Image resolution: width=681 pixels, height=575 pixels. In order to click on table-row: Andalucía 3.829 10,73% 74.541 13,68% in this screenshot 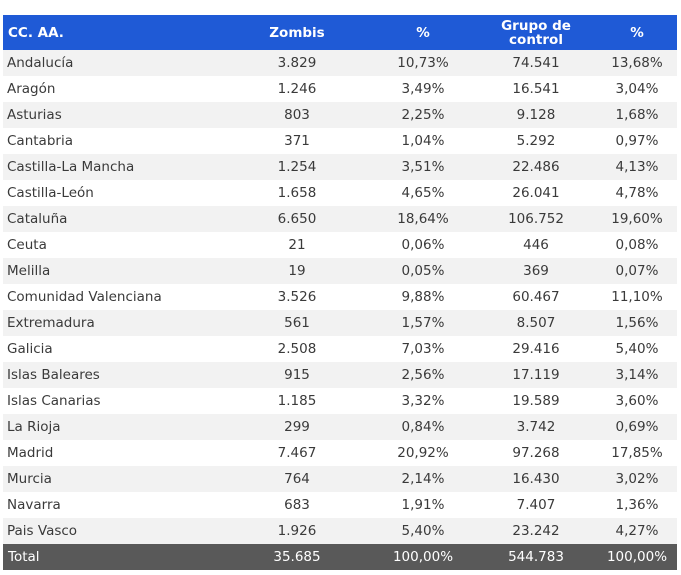, I will do `click(340, 63)`.